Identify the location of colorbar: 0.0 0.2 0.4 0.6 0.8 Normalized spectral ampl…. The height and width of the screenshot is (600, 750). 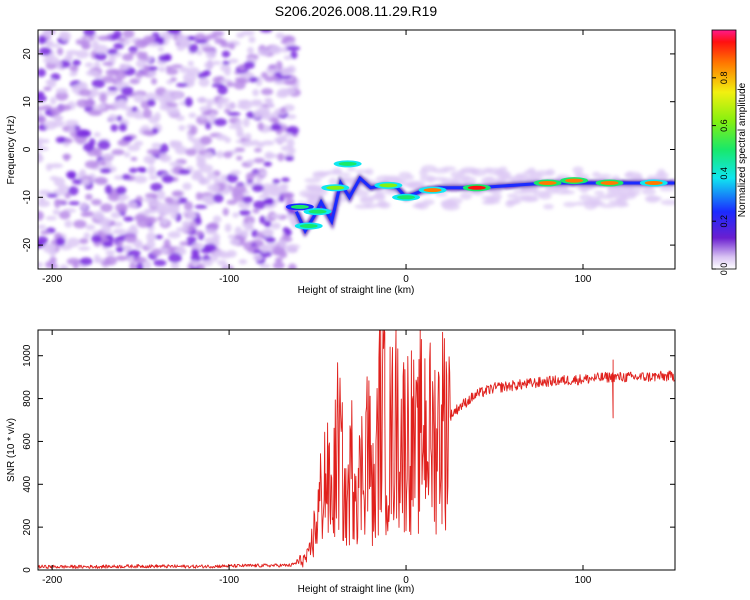
(729, 152).